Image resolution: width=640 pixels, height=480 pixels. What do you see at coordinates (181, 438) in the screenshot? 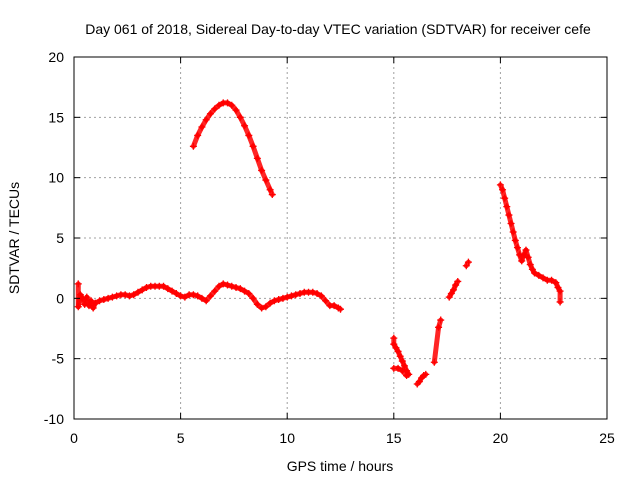
I see `x-tick-label: 5` at bounding box center [181, 438].